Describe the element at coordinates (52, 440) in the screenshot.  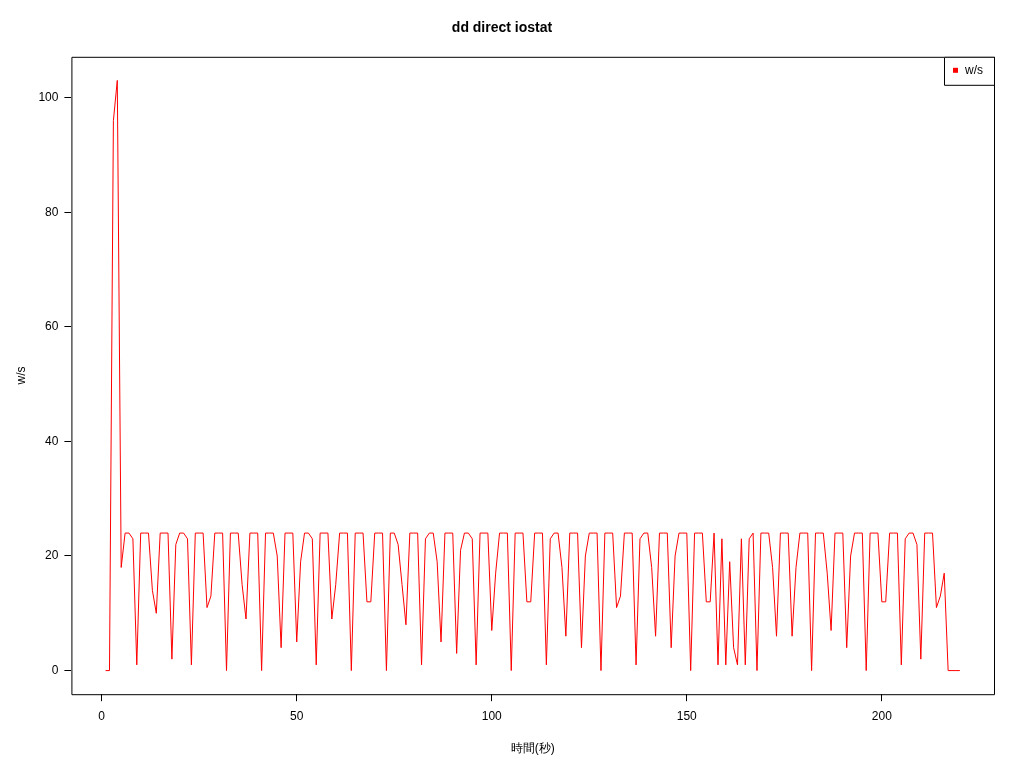
I see `y-tick-label: 40` at that location.